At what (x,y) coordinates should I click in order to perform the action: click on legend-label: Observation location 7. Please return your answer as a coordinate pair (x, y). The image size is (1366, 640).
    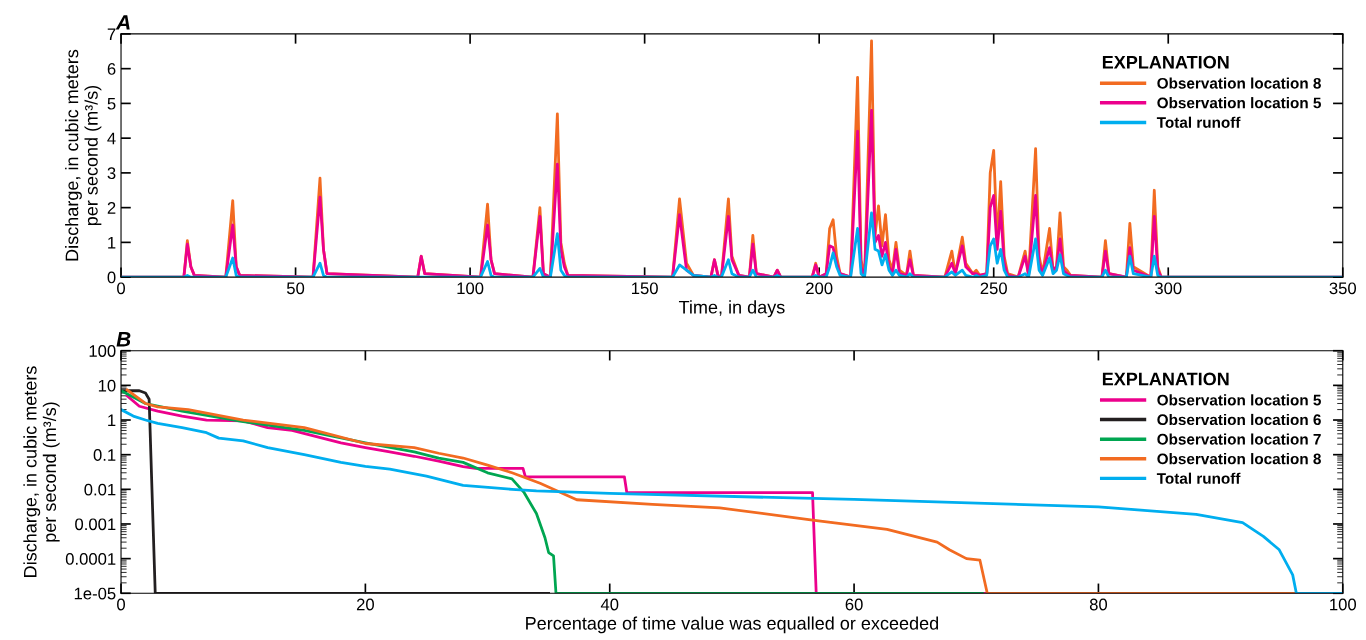
    Looking at the image, I should click on (1239, 439).